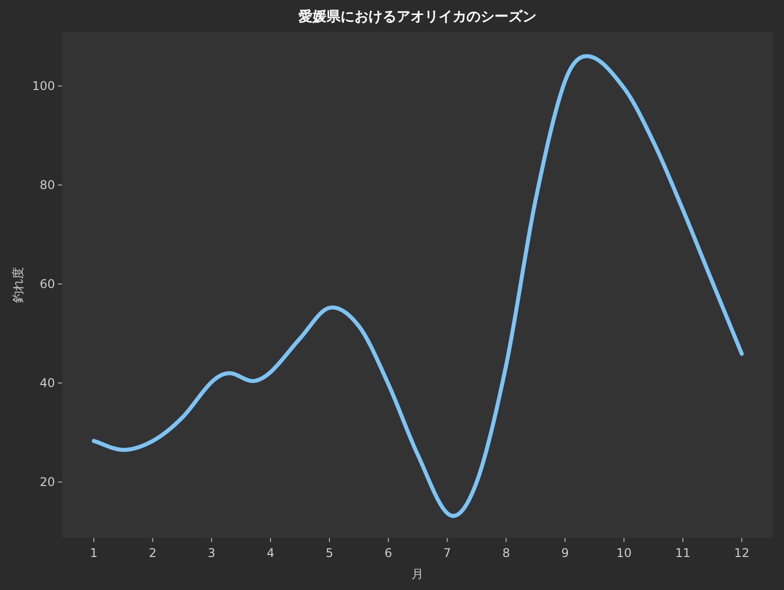  What do you see at coordinates (418, 574) in the screenshot?
I see `x-axis-title: 月` at bounding box center [418, 574].